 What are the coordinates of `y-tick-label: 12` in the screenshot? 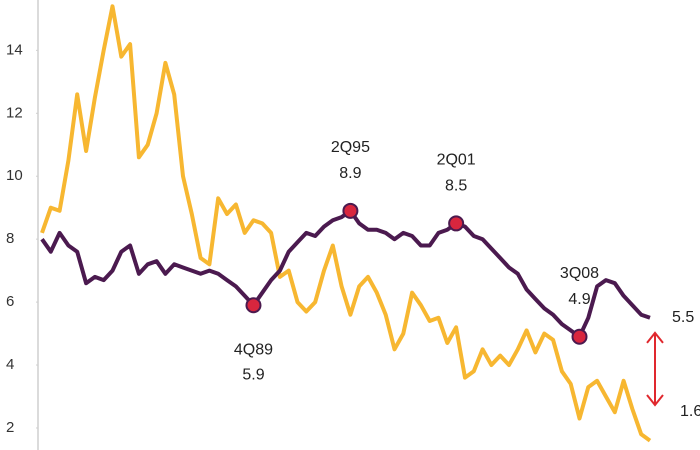 It's located at (14, 112).